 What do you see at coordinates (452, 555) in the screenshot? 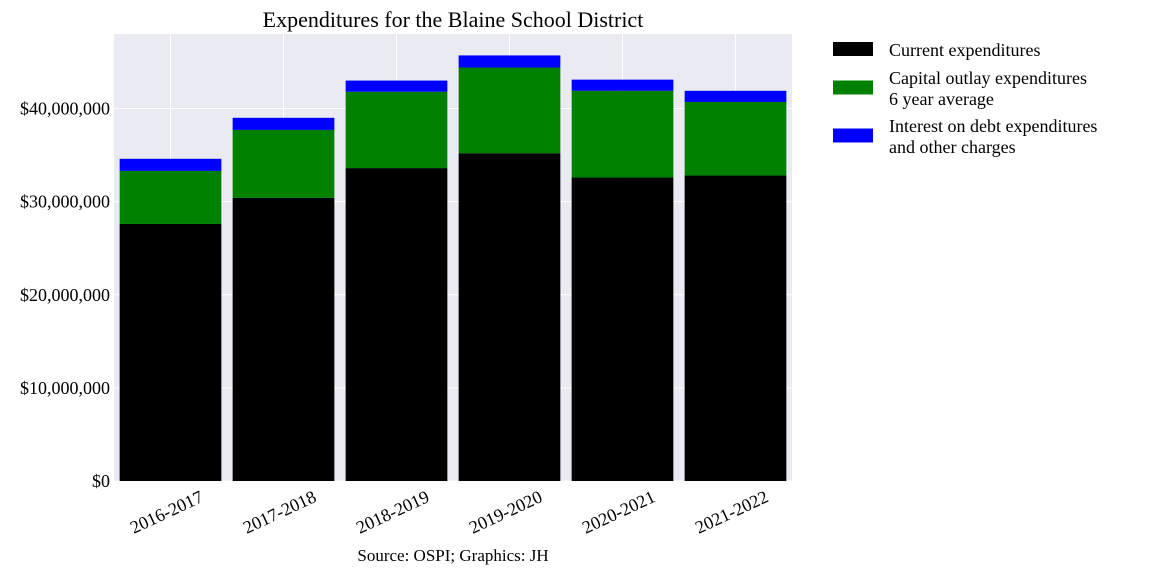
I see `x-axis-label: Source: OSPI; Graphics: JH` at bounding box center [452, 555].